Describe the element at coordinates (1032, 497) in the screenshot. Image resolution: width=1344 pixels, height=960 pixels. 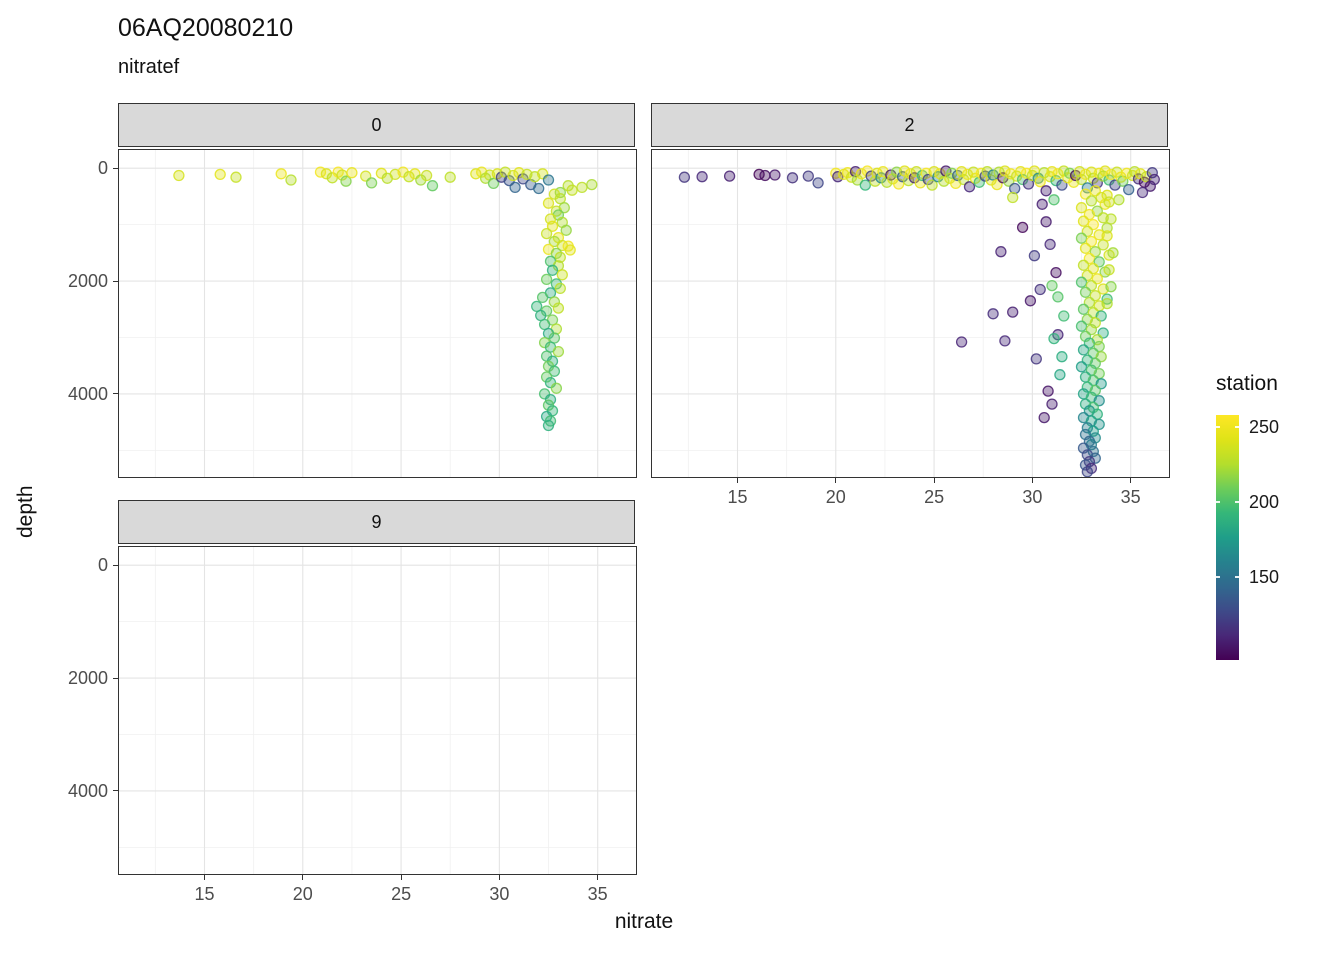
I see `x-tick-label: 30` at that location.